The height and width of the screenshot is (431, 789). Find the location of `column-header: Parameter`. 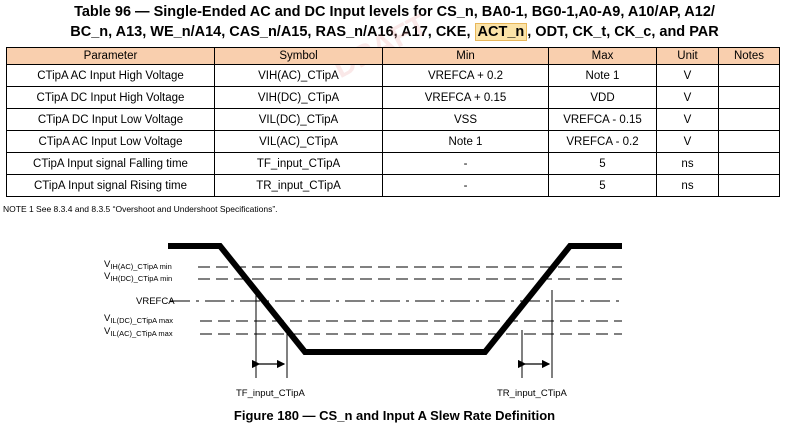

column-header: Parameter is located at coordinates (110, 56).